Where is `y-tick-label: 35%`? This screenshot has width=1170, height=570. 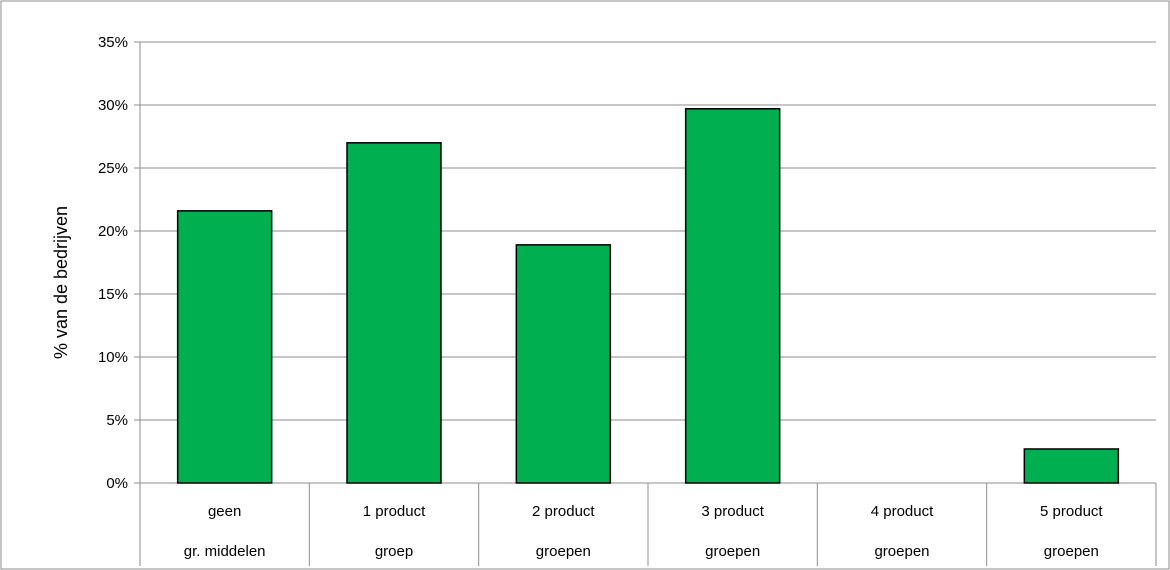 y-tick-label: 35% is located at coordinates (113, 42).